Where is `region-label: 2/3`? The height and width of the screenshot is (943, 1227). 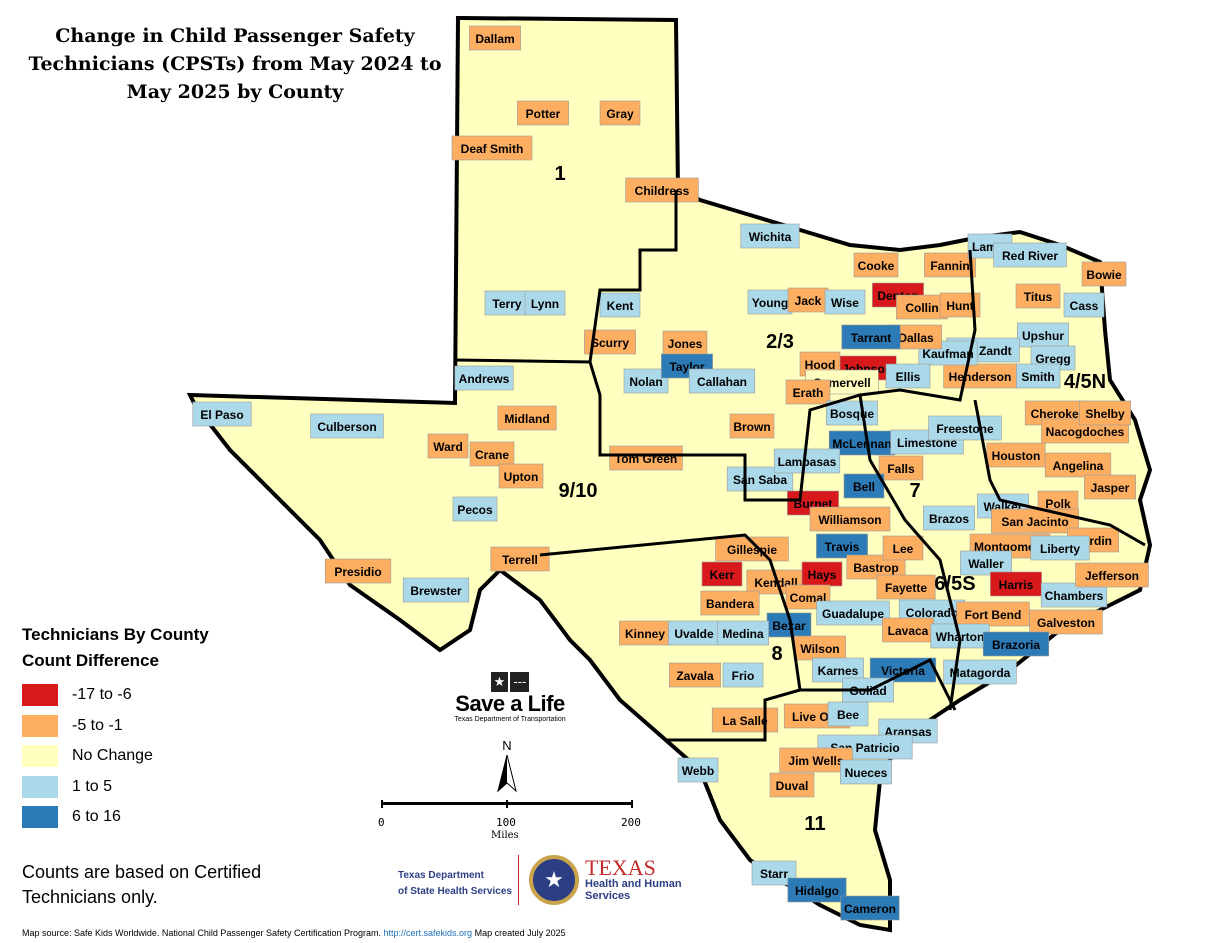 region-label: 2/3 is located at coordinates (780, 342).